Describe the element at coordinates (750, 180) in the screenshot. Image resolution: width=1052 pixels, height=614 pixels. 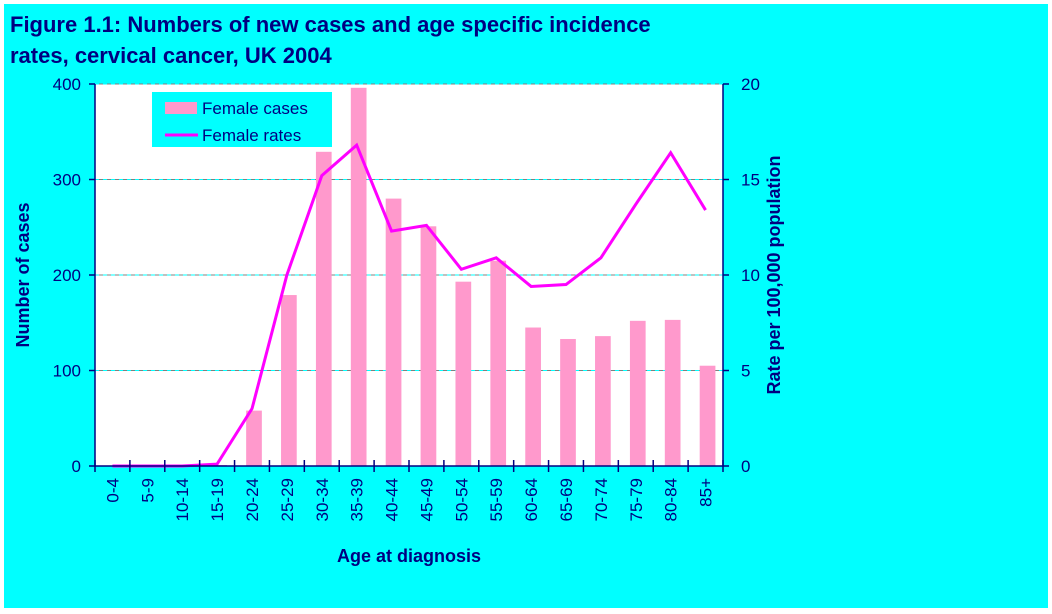
I see `y2-tick-label: 15` at that location.